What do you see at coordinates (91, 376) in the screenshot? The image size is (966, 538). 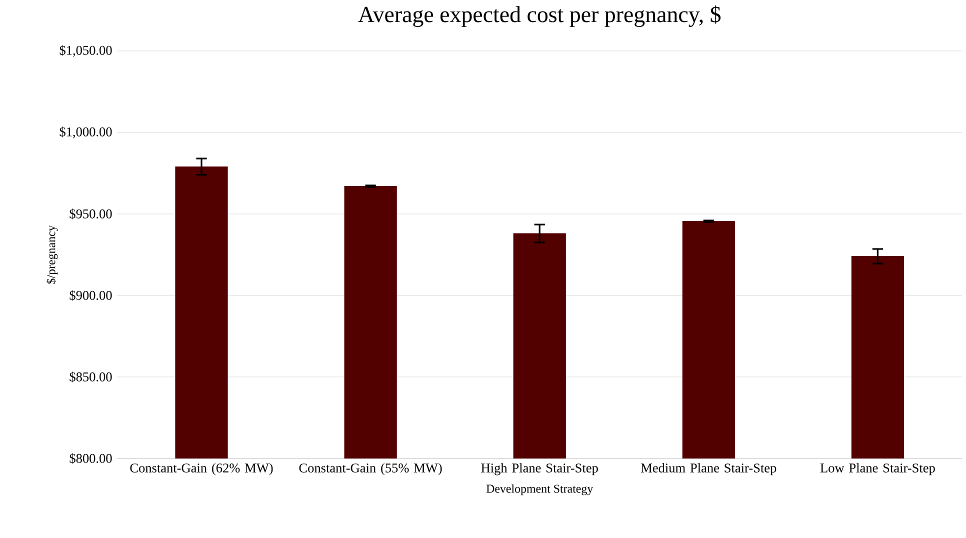 I see `y-tick-label: $850.00` at bounding box center [91, 376].